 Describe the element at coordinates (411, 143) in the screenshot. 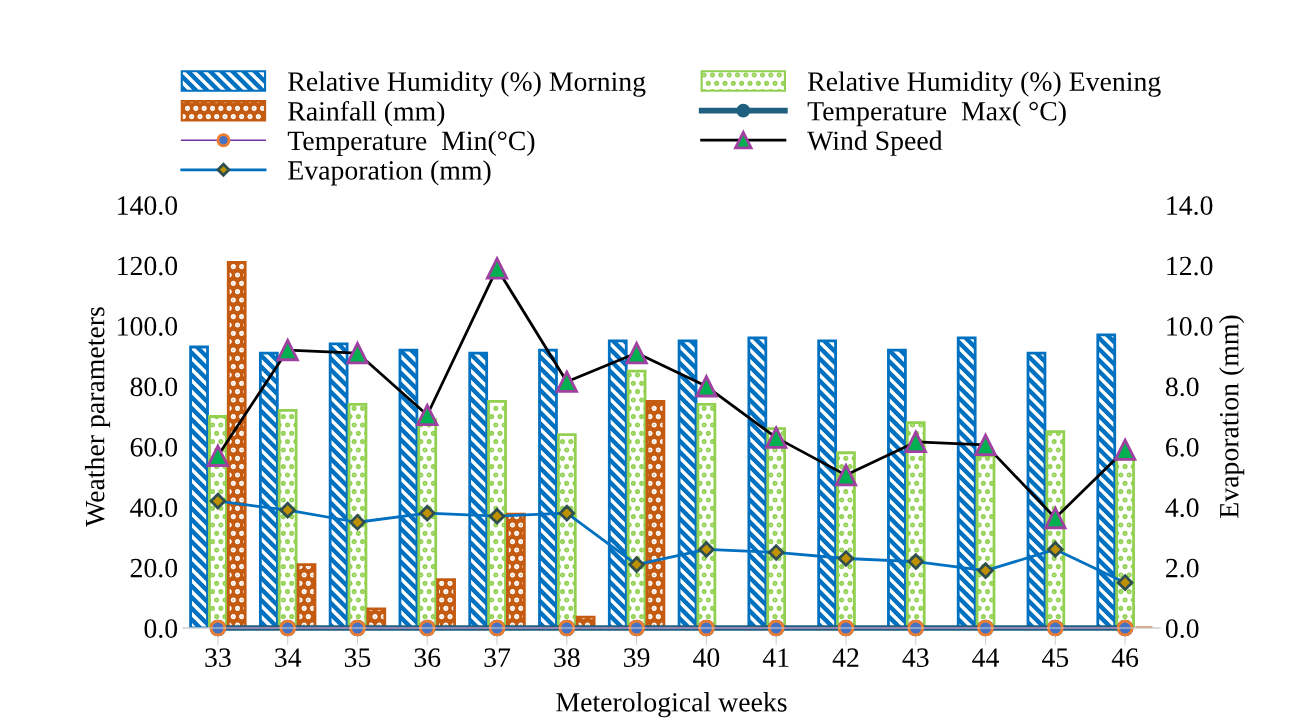

I see `legend-label: Temperature Min(°C)` at that location.